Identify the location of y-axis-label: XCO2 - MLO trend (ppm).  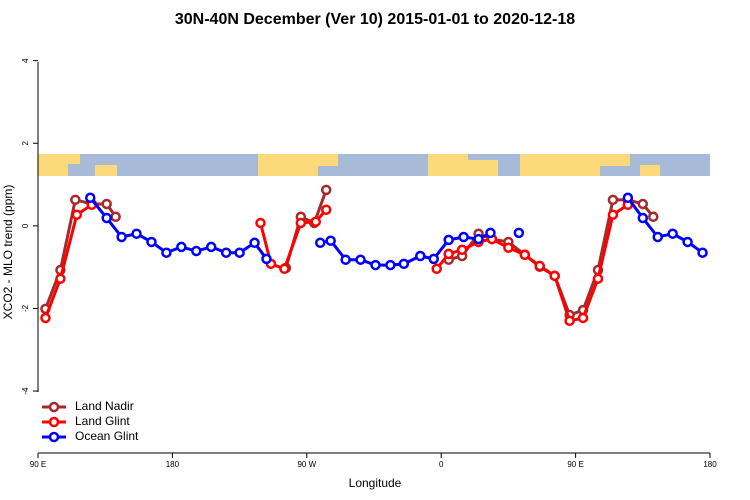
(8, 252).